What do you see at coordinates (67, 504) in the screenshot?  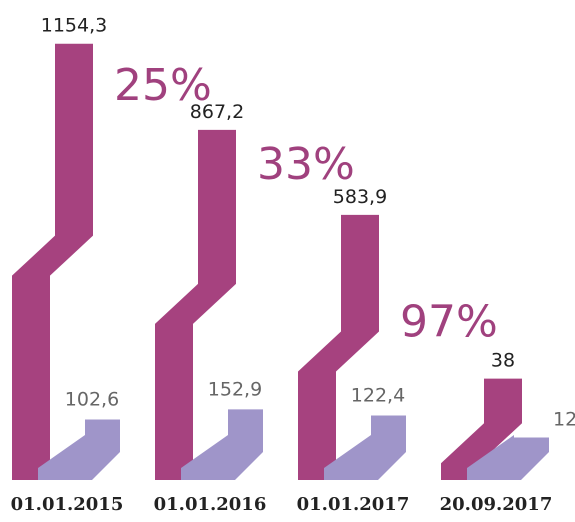 I see `date-label: 01.01.2015` at bounding box center [67, 504].